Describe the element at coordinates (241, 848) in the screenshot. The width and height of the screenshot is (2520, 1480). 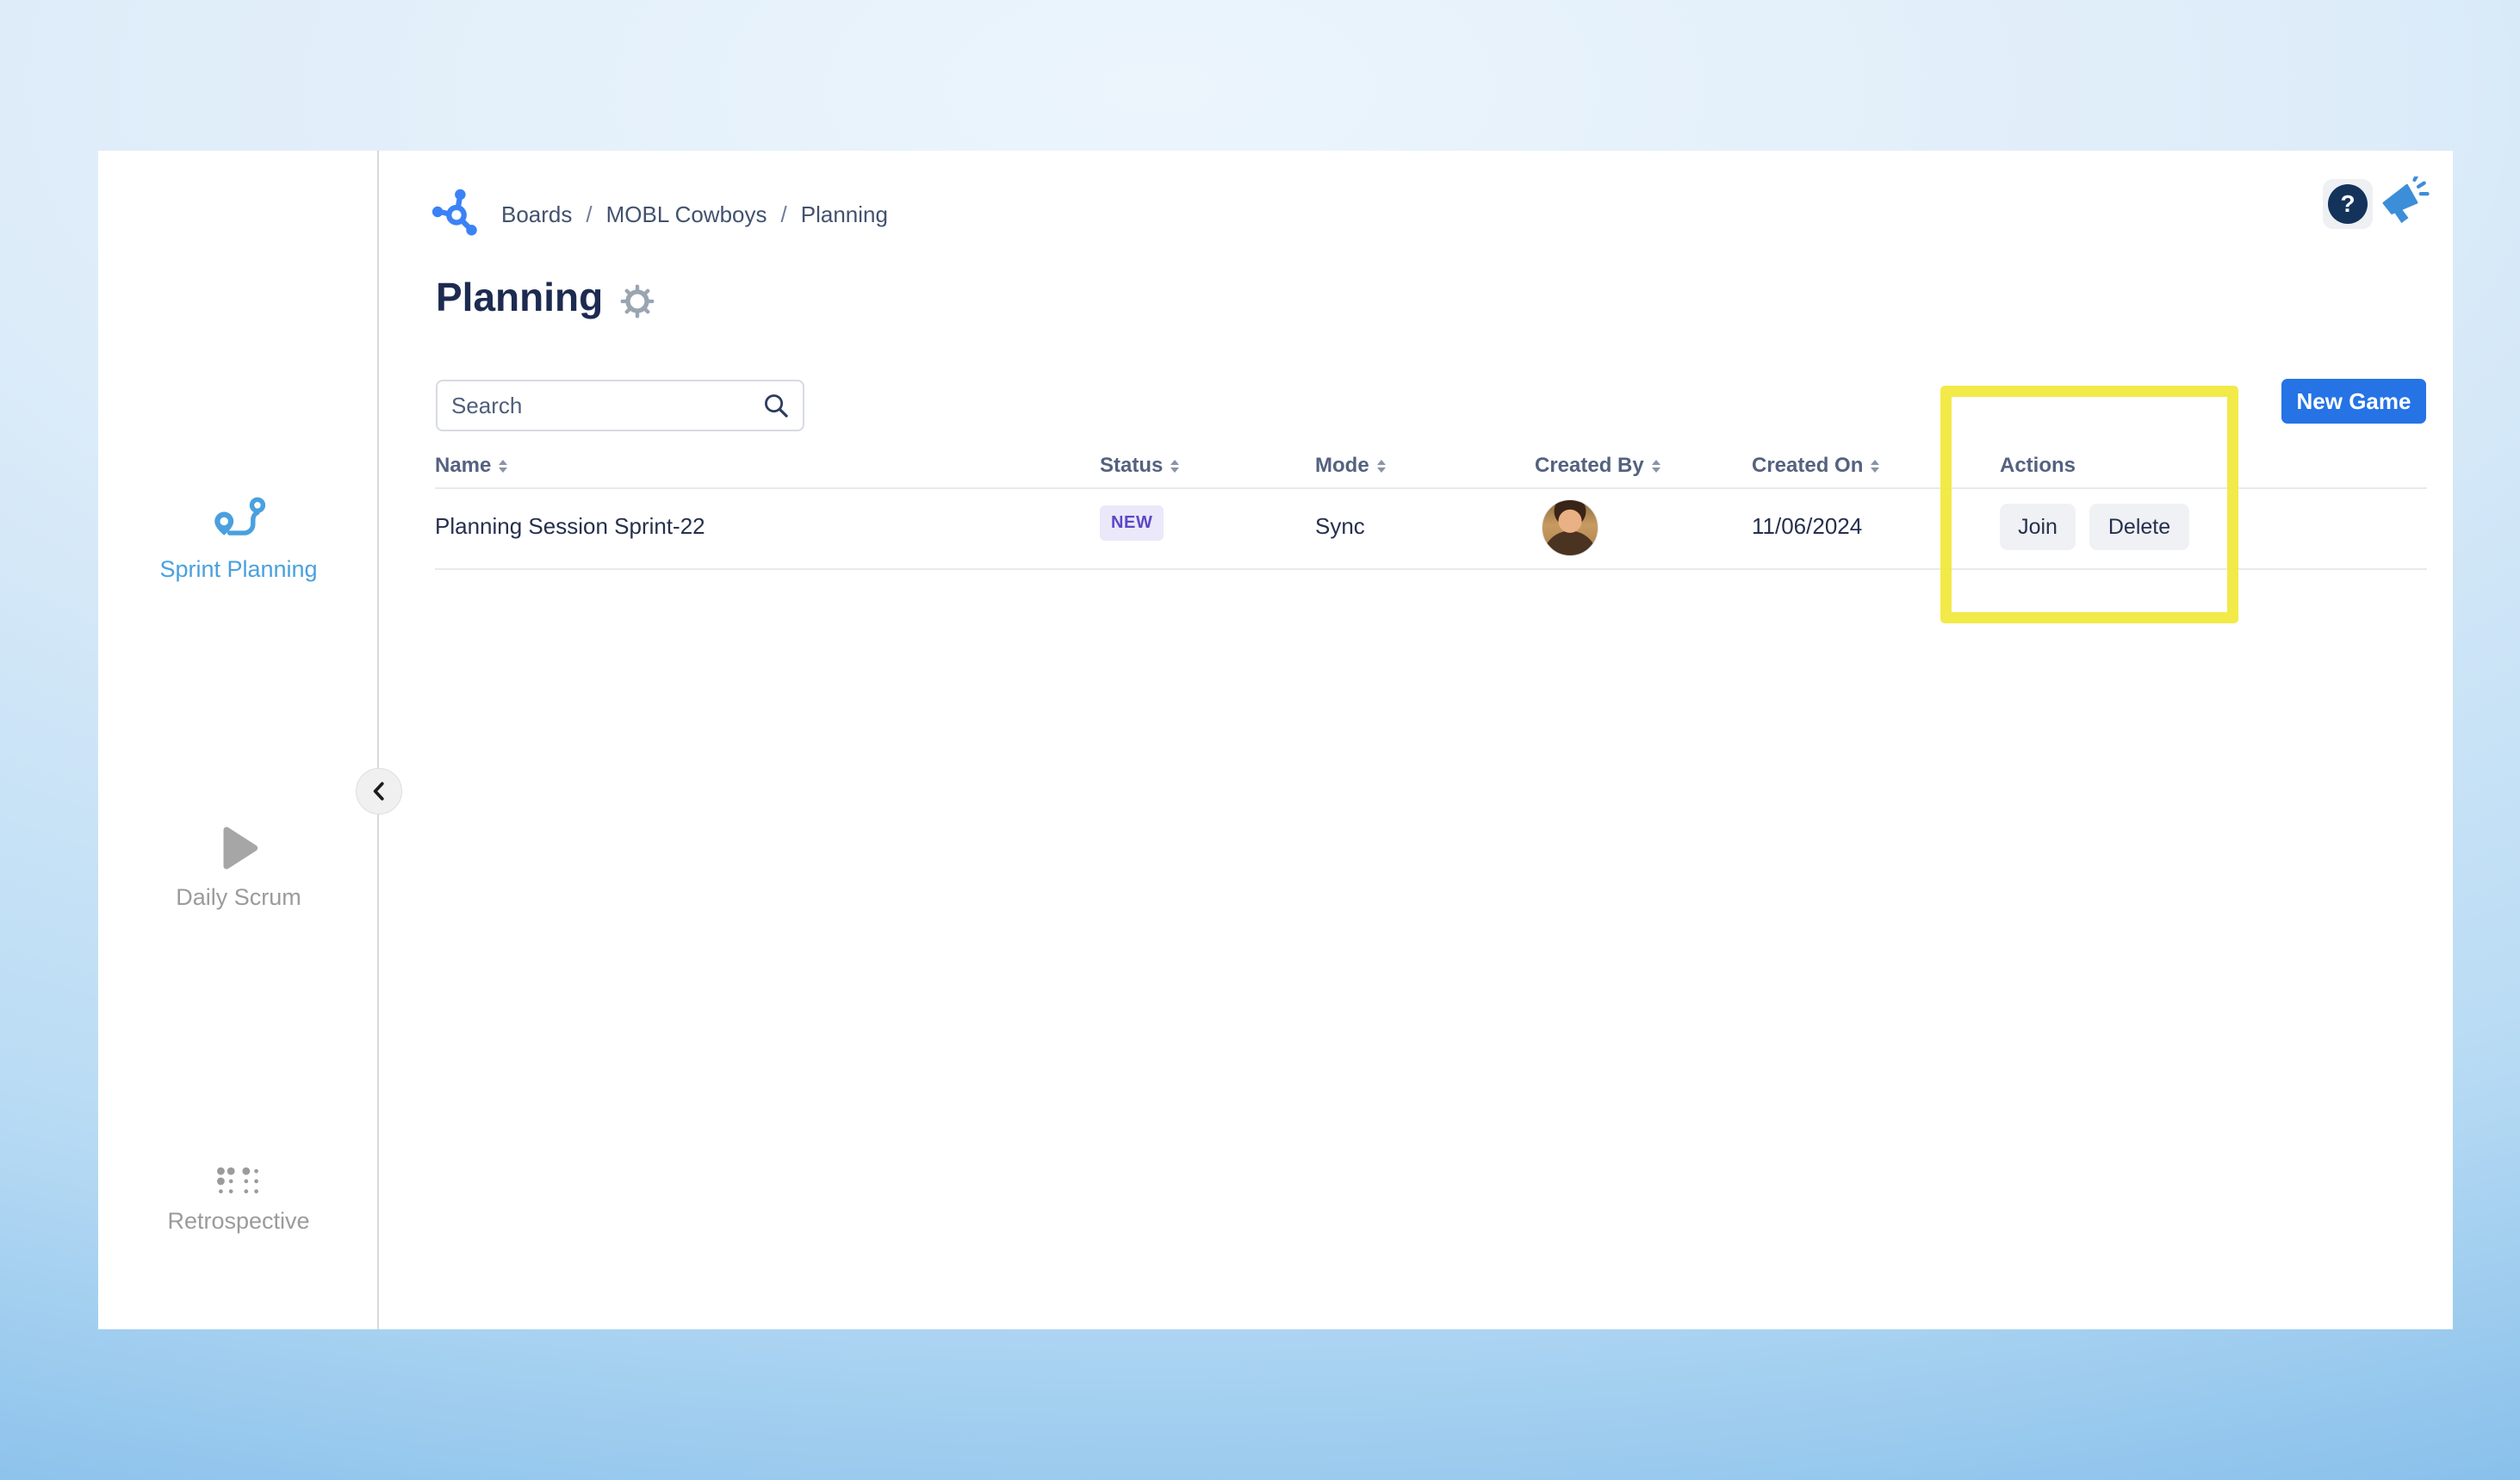
I see `play-triangle-icon` at that location.